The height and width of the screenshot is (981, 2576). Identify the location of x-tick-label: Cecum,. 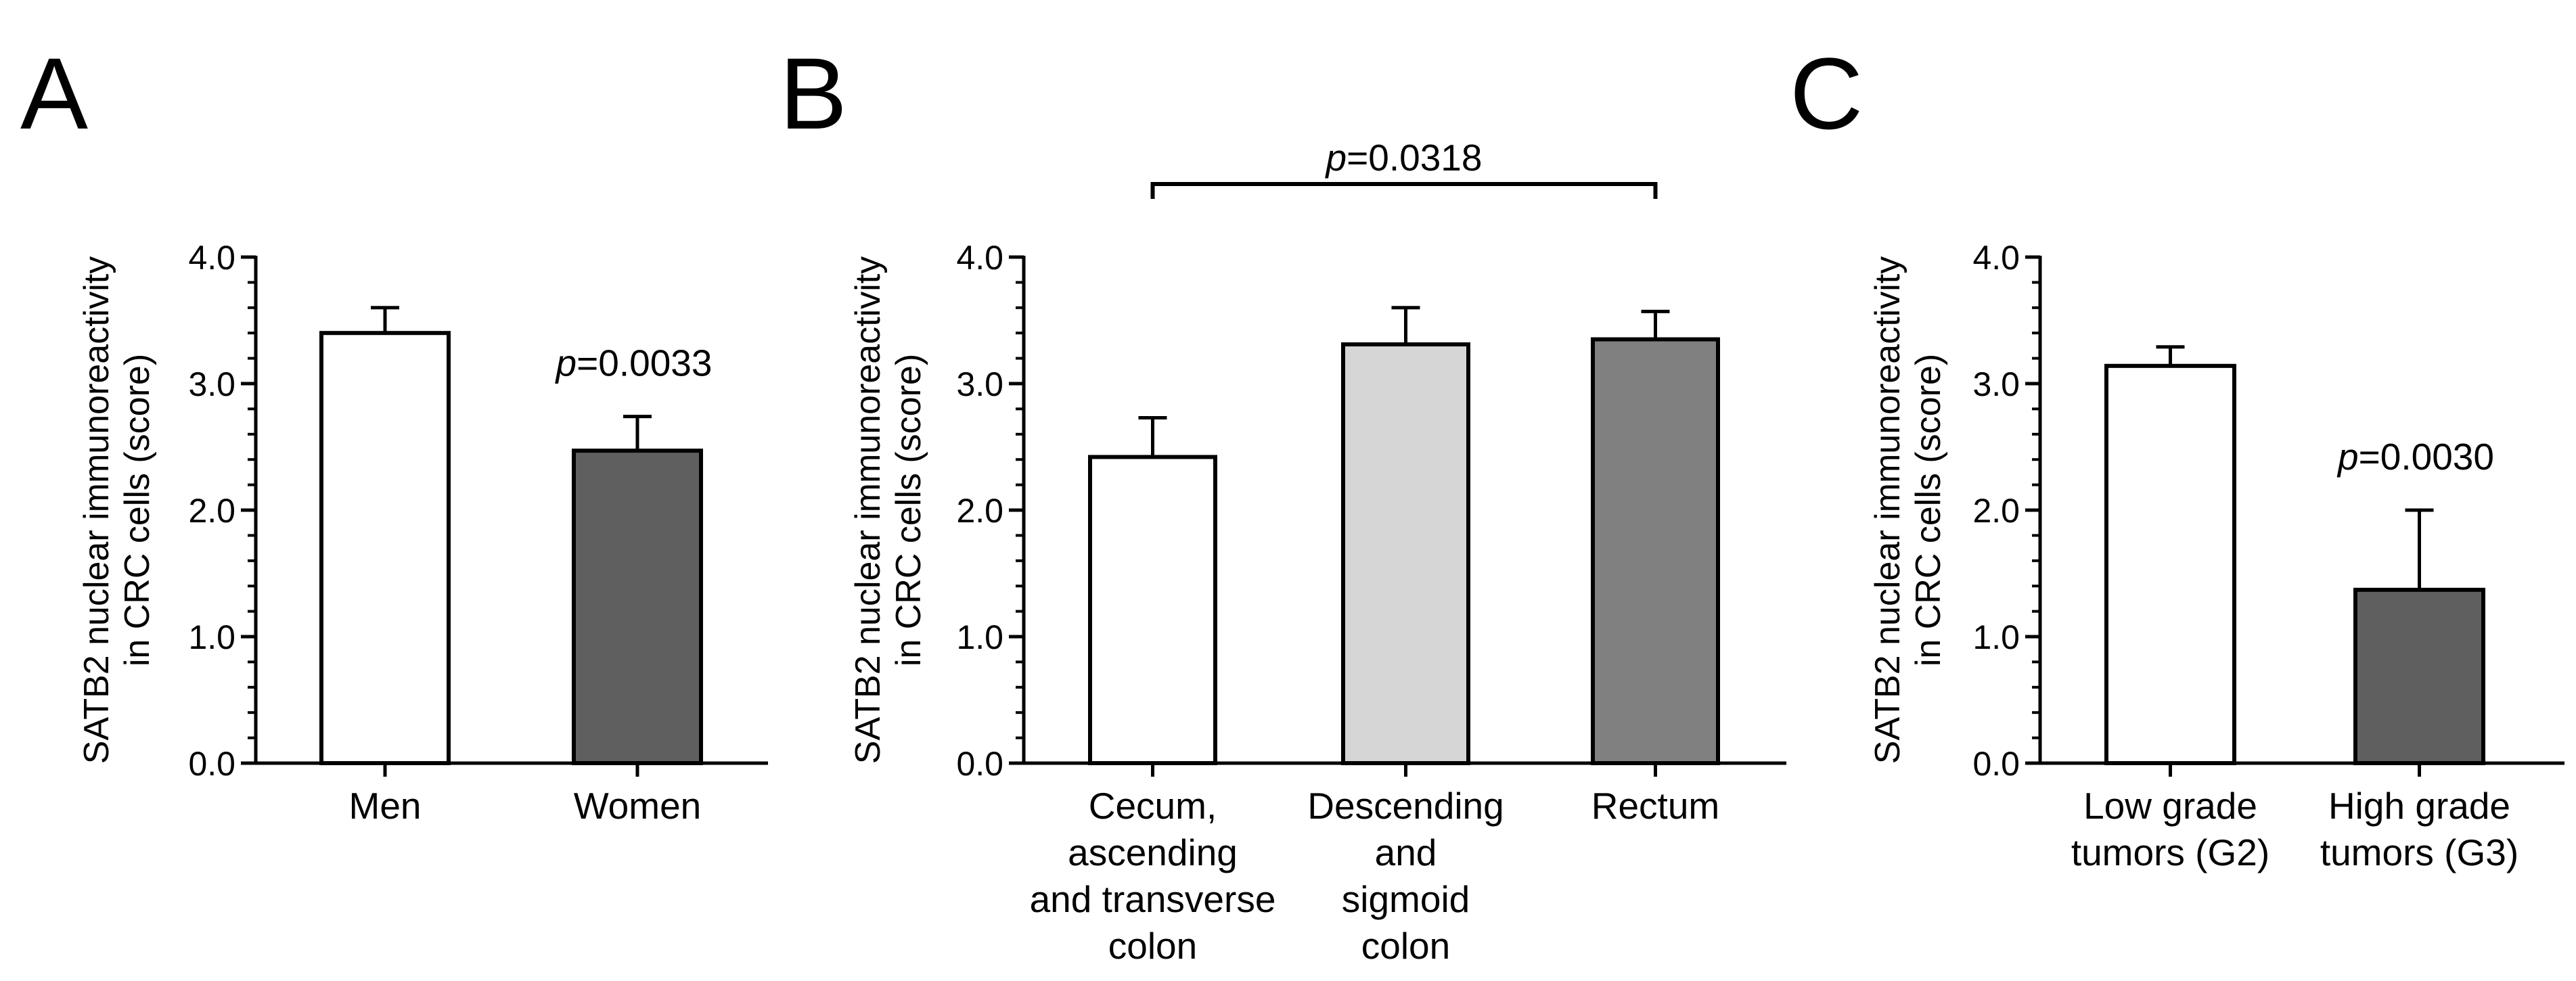
(1153, 806).